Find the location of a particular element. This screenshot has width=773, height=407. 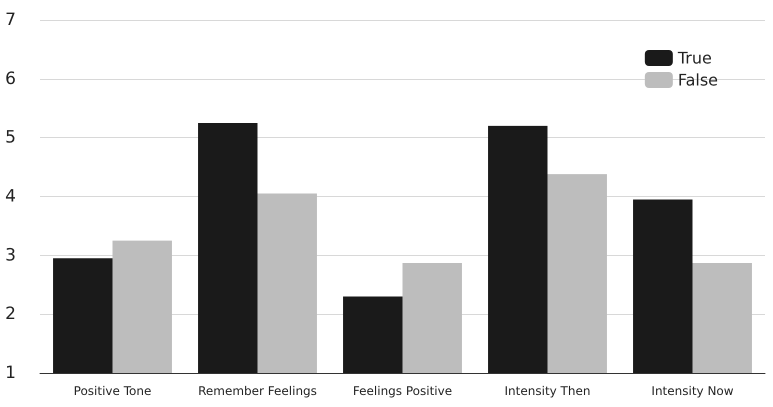

x-tick-label: Intensity Now is located at coordinates (692, 391).